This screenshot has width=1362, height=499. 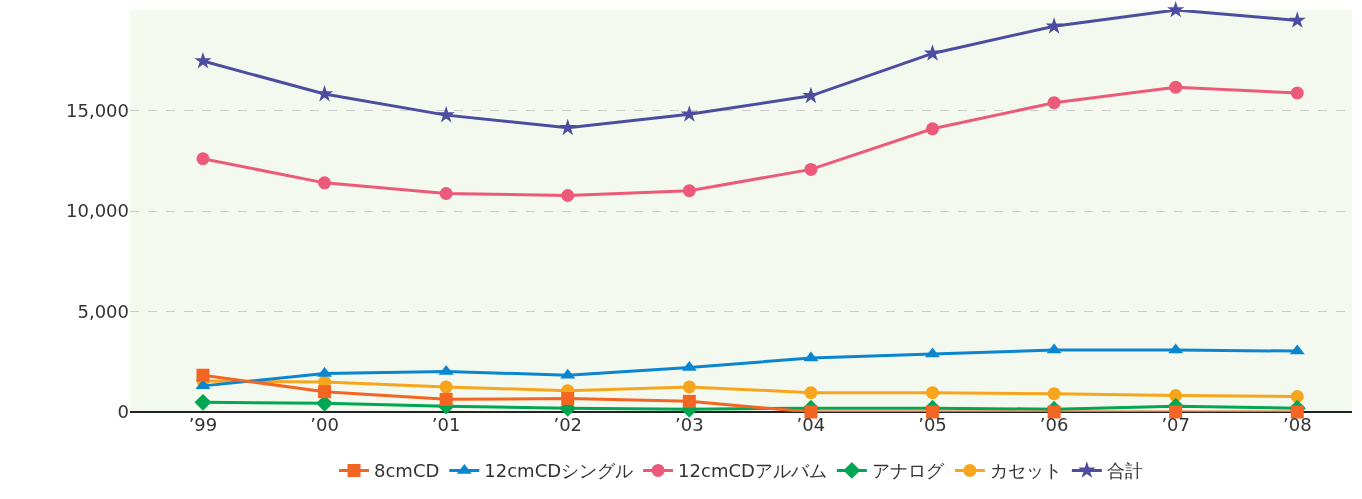 I want to click on x-tick-label: ’00, so click(x=324, y=424).